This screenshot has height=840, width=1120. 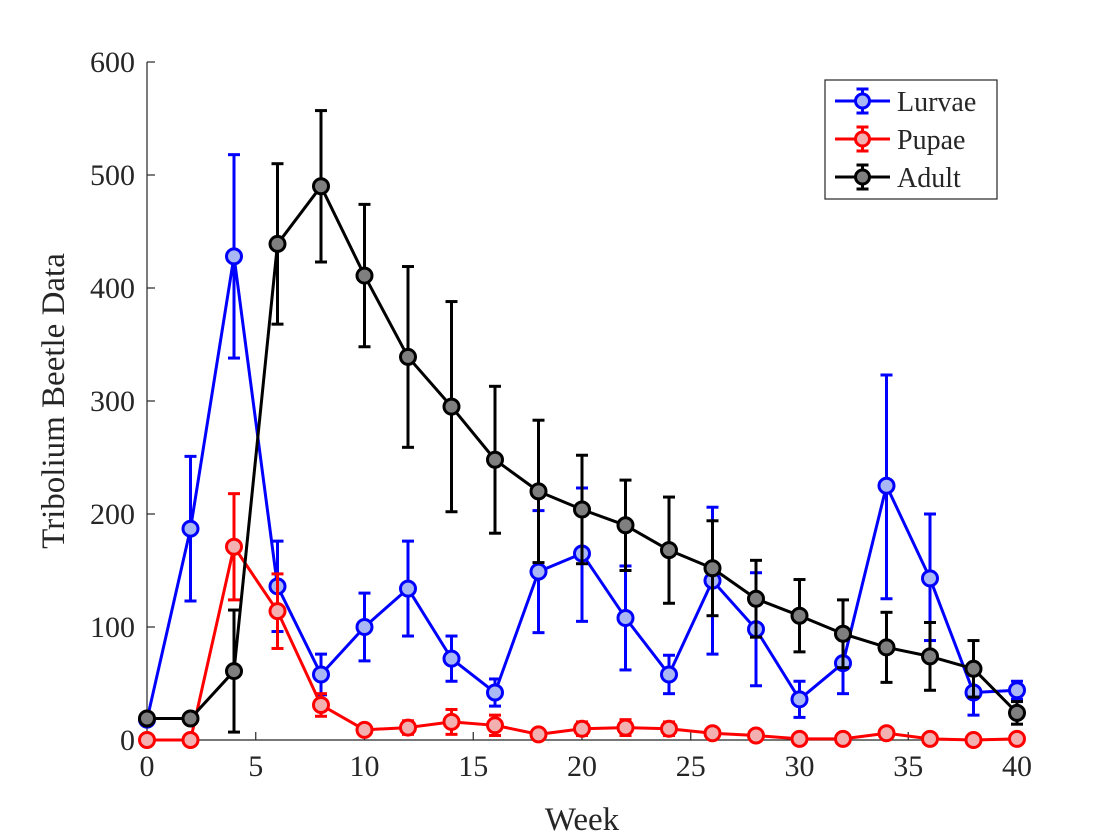 I want to click on x-tick-label: 20, so click(x=582, y=766).